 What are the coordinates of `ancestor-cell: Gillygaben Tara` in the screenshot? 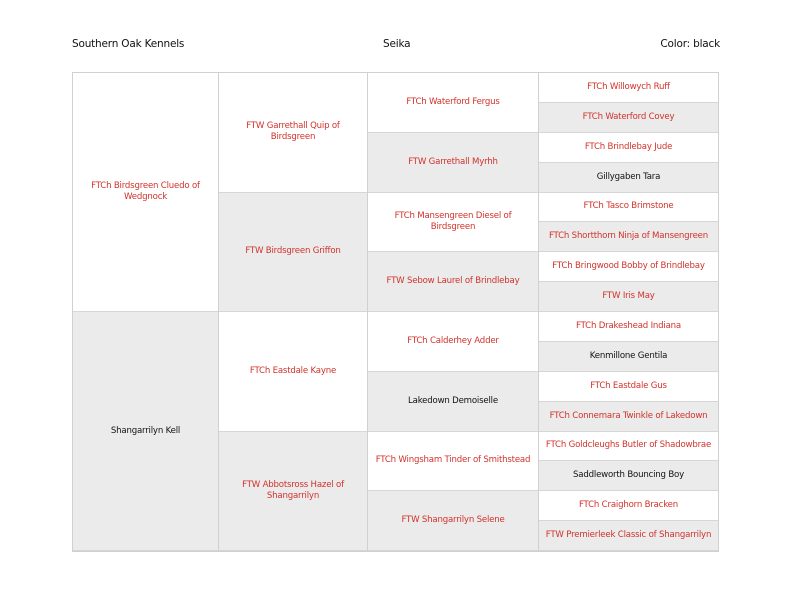 It's located at (628, 177).